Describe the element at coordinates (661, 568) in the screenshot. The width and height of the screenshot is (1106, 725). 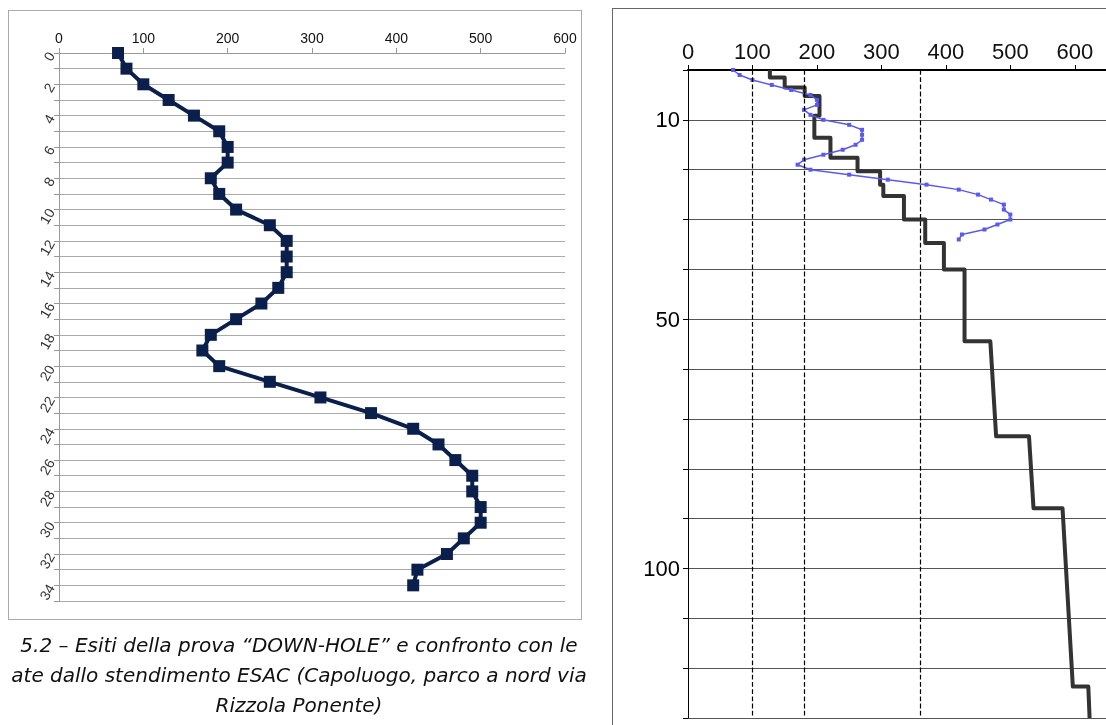
I see `y-tick-label: 100` at that location.